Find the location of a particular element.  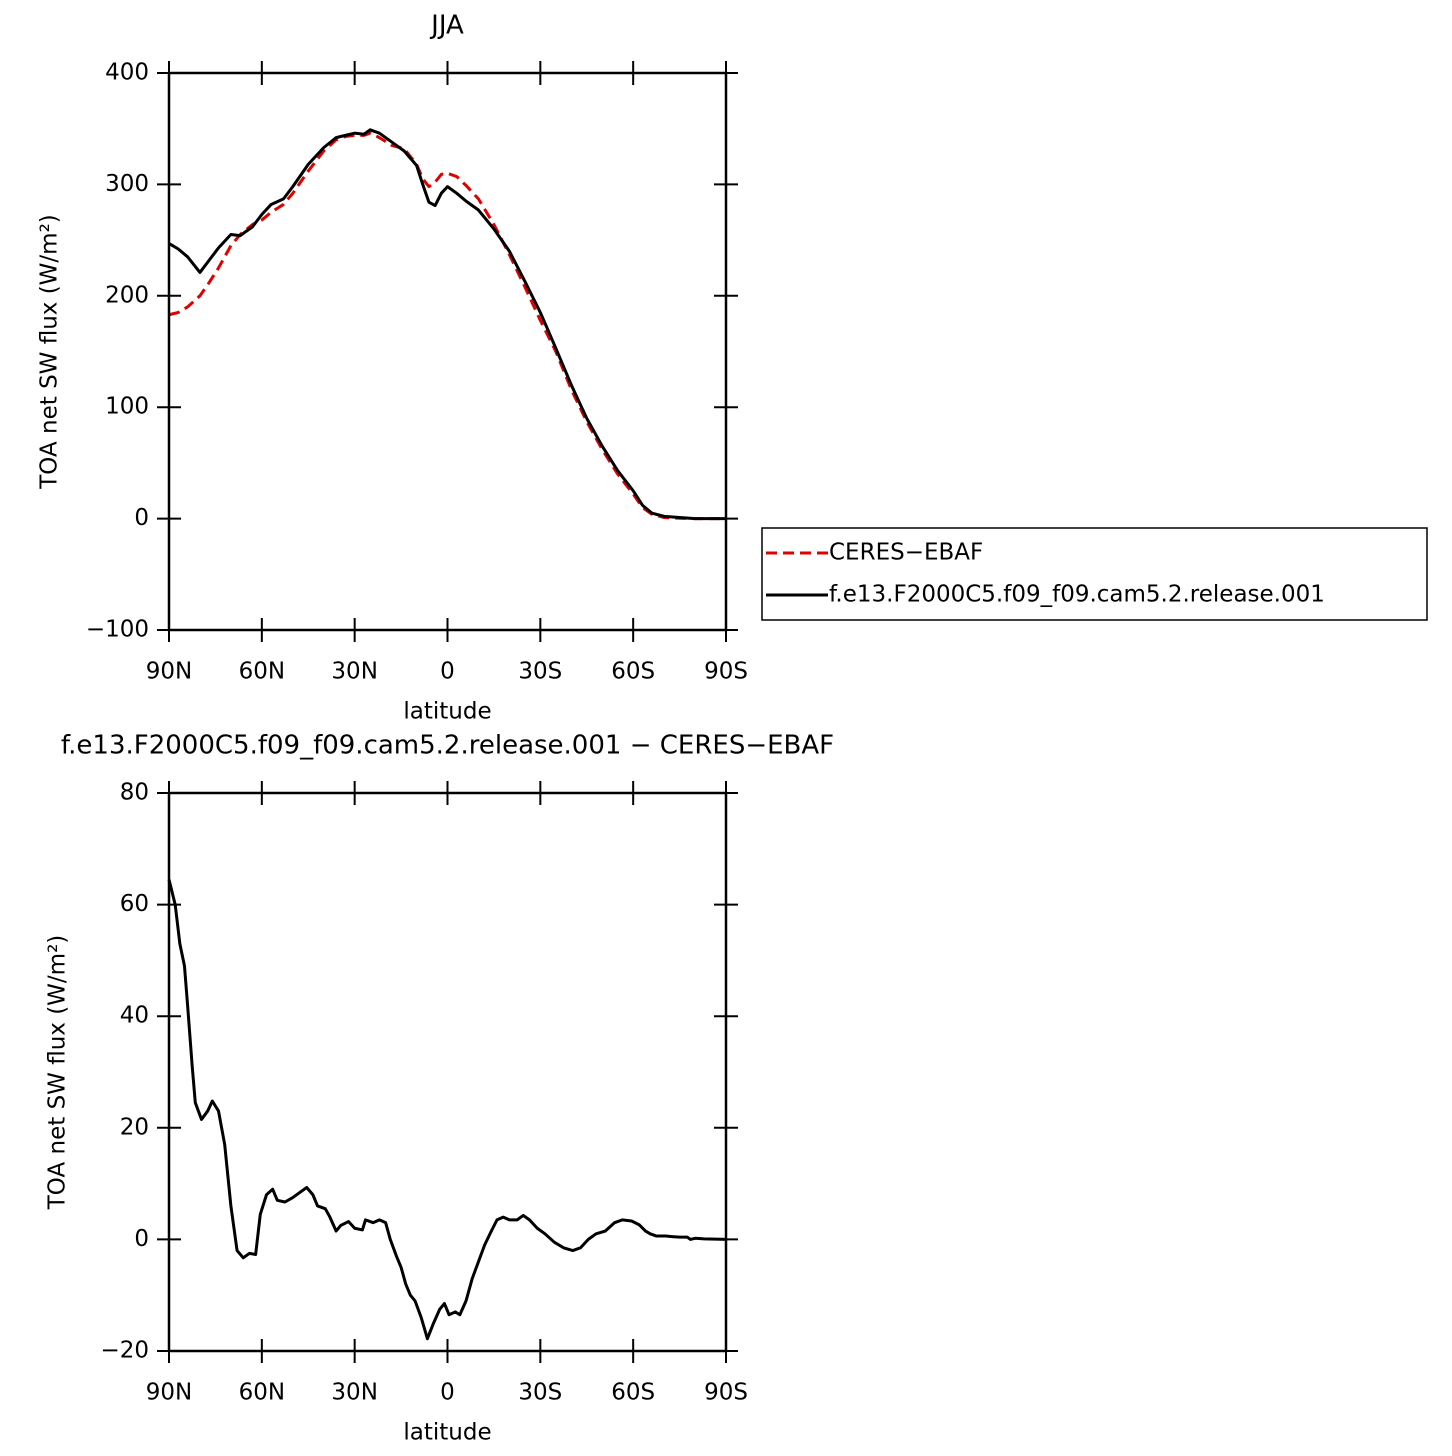

y-tick-label: 200 is located at coordinates (127, 295).